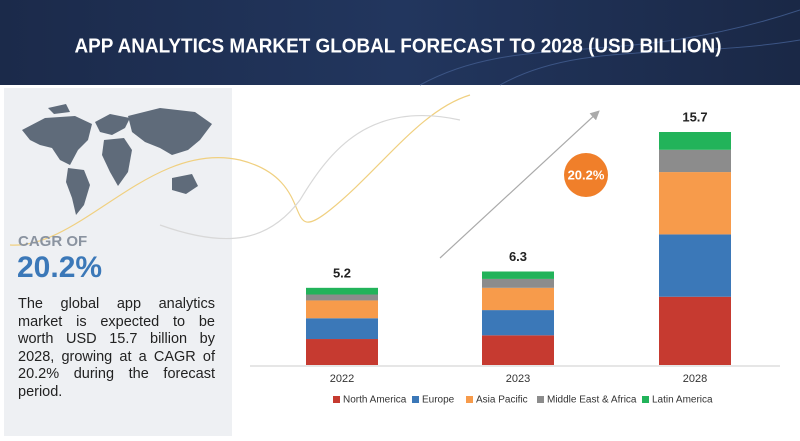 The height and width of the screenshot is (441, 800). I want to click on legend-label: Middle East & Africa, so click(592, 400).